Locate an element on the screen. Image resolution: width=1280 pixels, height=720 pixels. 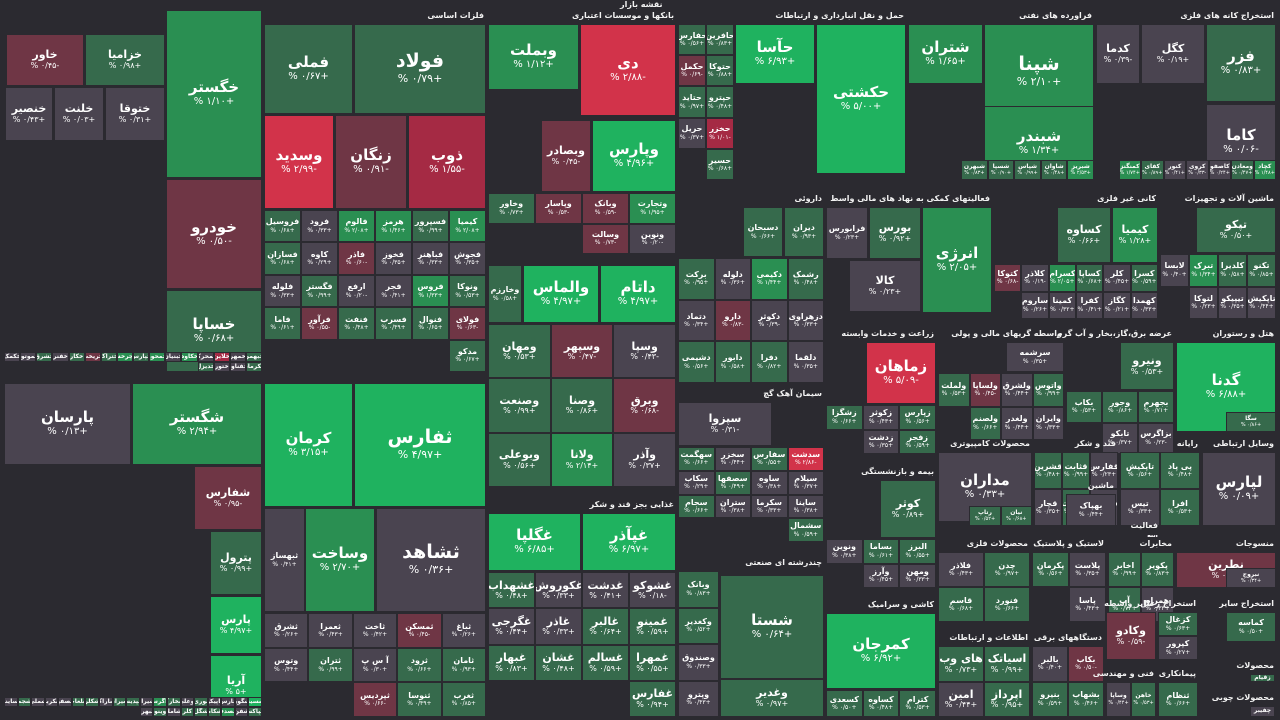
stock-tile: سکاب +۰/۲۹ % is located at coordinates (696, 482).